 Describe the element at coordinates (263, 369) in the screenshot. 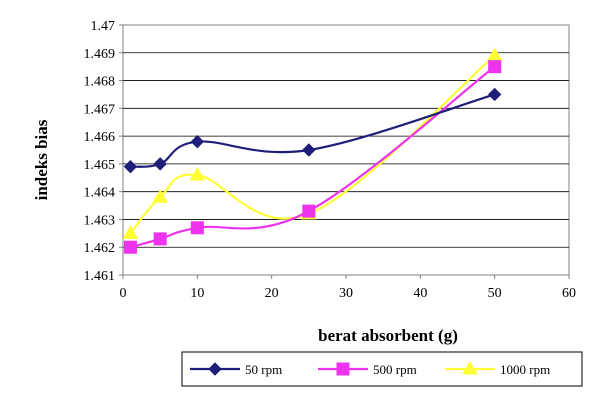

I see `legend-label: 50 rpm` at that location.